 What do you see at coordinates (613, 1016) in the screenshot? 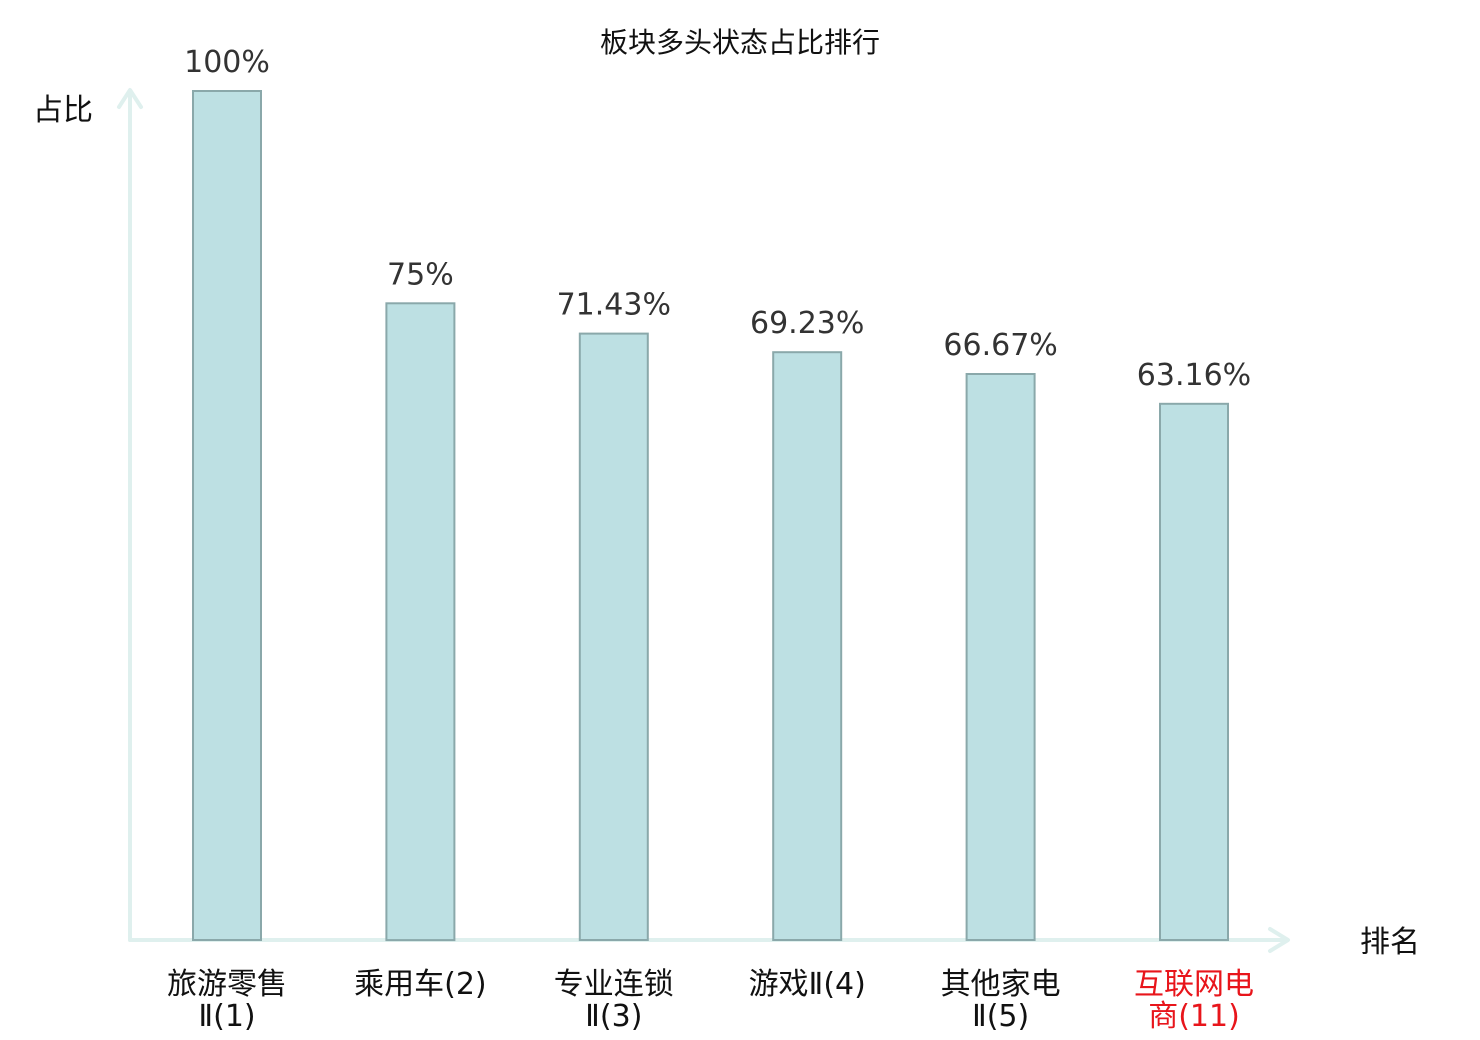
I see `category-label-3-line-2: Ⅱ(3)` at bounding box center [613, 1016].